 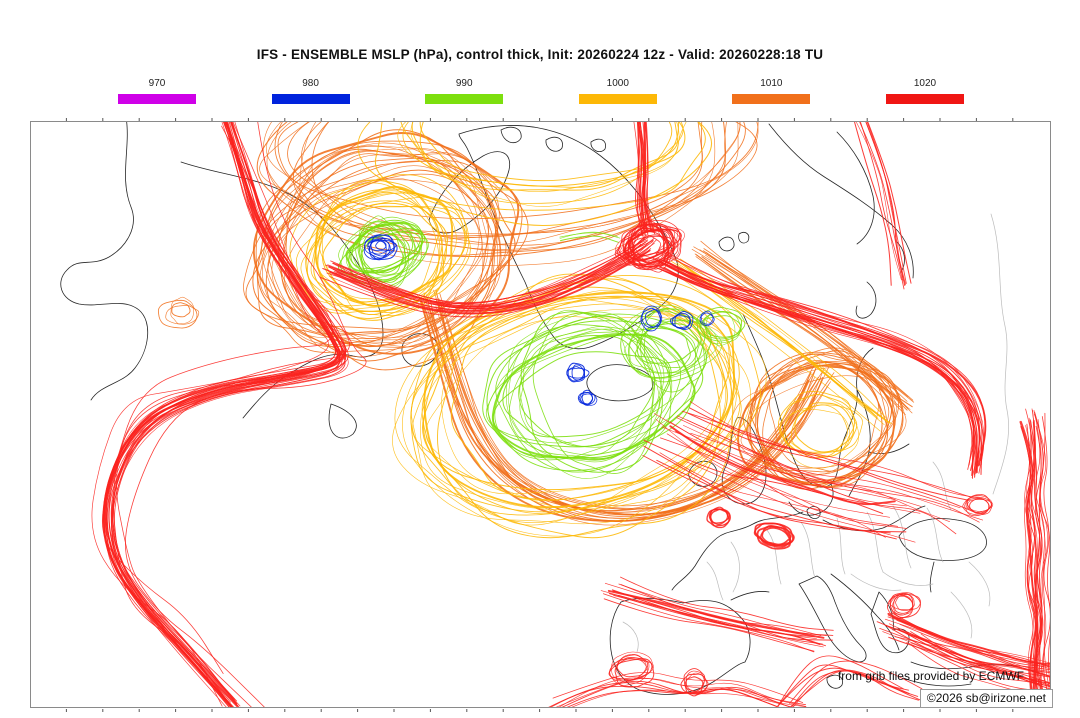 I want to click on legend-item-1000: 1000, so click(x=617, y=91).